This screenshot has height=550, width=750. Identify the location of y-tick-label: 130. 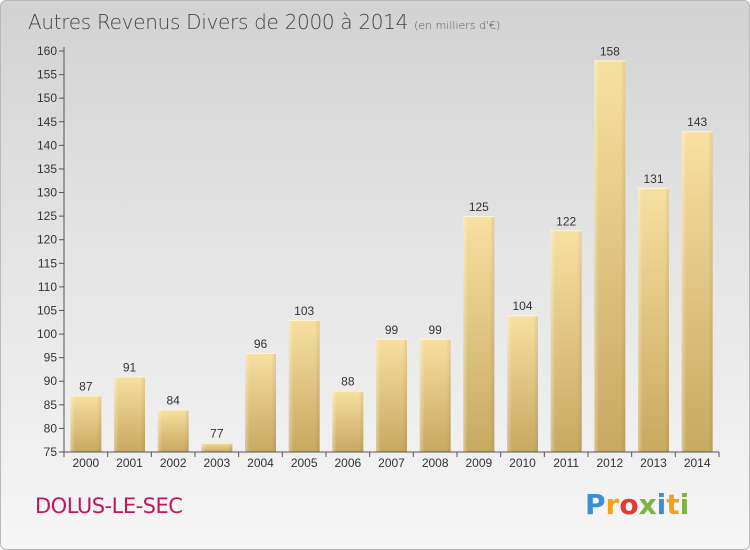
(47, 193).